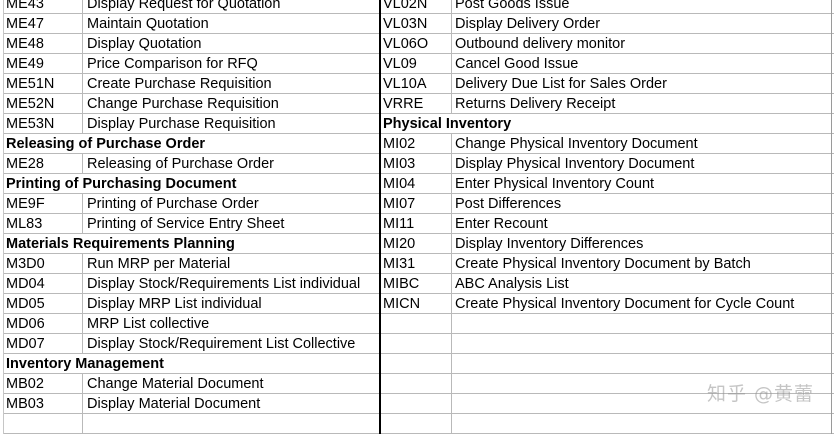 This screenshot has width=834, height=434. Describe the element at coordinates (549, 244) in the screenshot. I see `description-cell: Display Inventory Differences` at that location.